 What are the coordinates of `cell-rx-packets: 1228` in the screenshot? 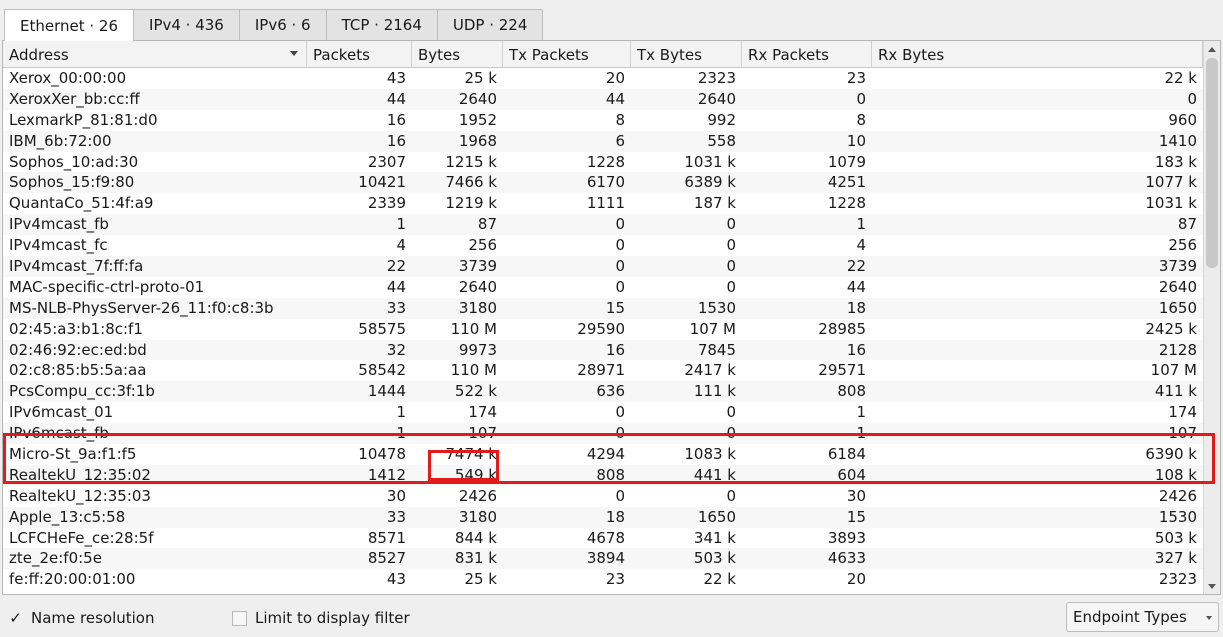 It's located at (846, 203).